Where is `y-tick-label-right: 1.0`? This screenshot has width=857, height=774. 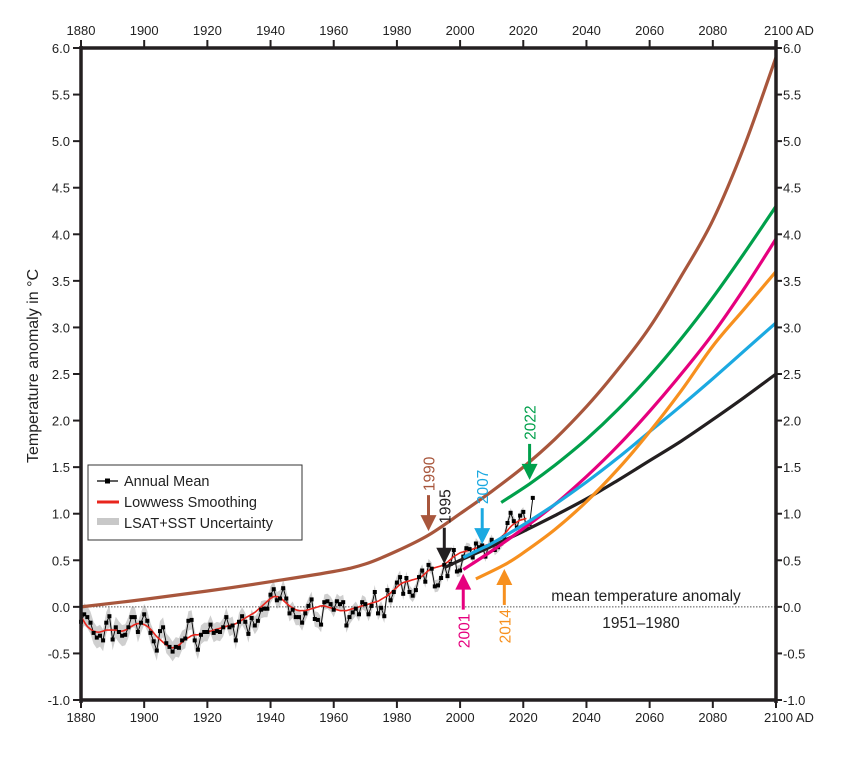
y-tick-label-right: 1.0 is located at coordinates (792, 514).